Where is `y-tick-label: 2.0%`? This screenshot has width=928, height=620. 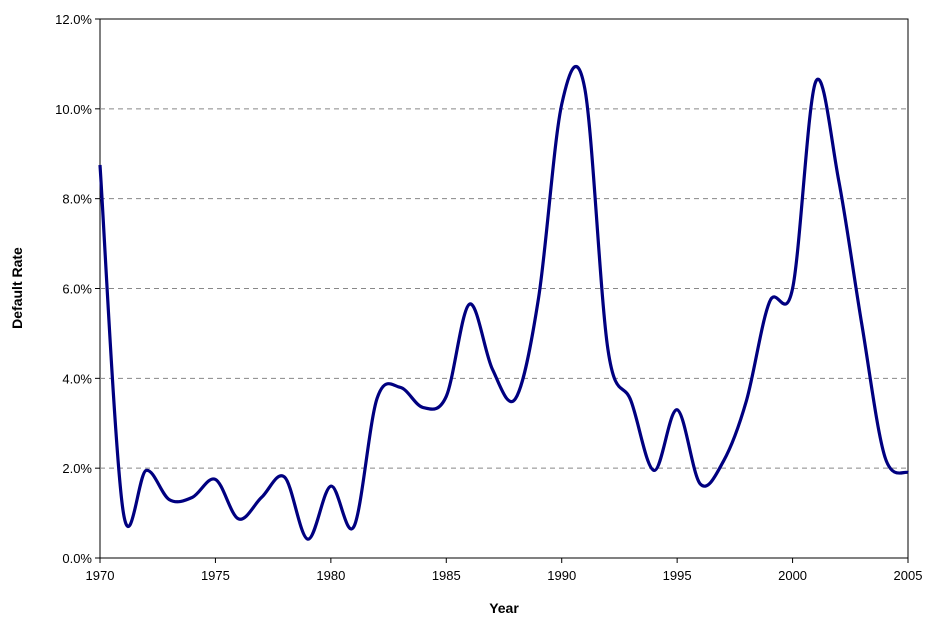
y-tick-label: 2.0% is located at coordinates (77, 468).